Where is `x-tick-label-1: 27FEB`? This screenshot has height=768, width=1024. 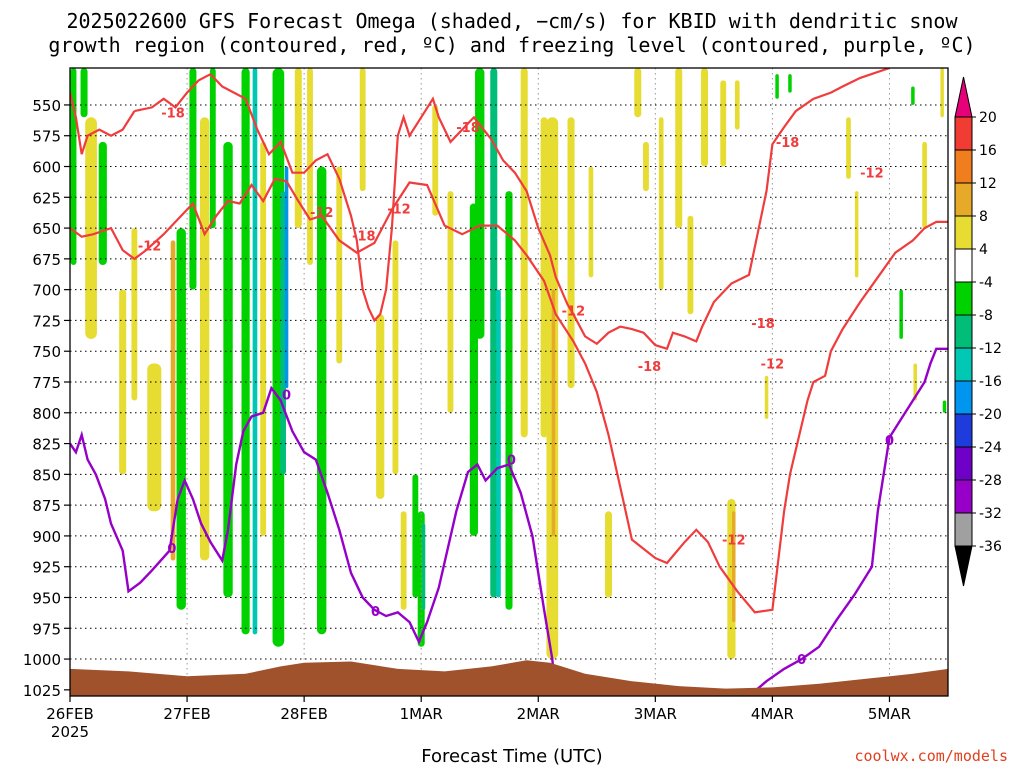
x-tick-label-1: 27FEB is located at coordinates (186, 714).